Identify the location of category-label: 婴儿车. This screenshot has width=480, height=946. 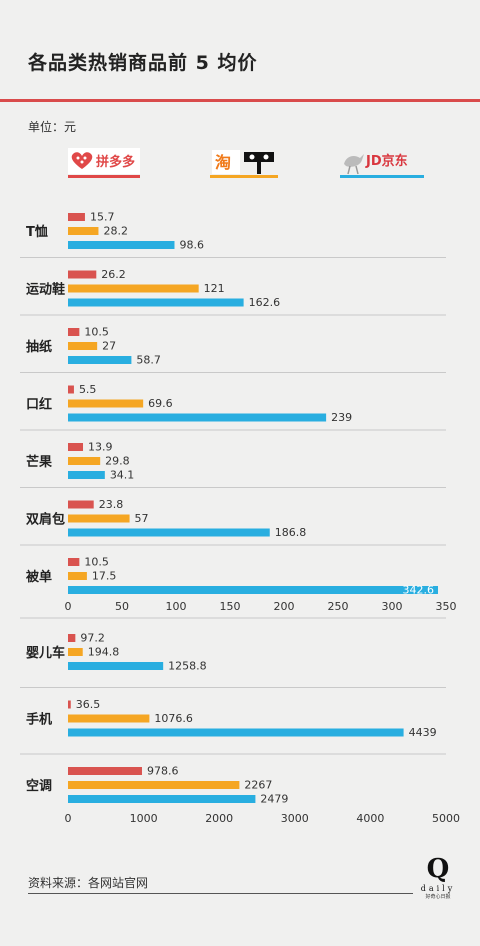
(45, 653).